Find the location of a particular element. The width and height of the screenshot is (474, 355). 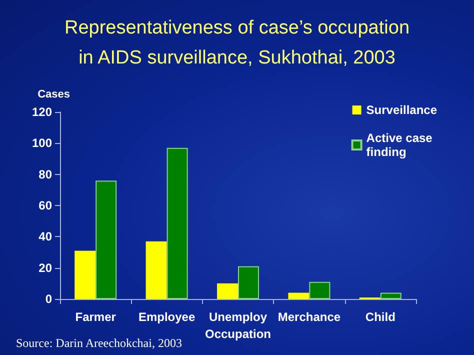

x-tick-label: Unemploy is located at coordinates (238, 317).